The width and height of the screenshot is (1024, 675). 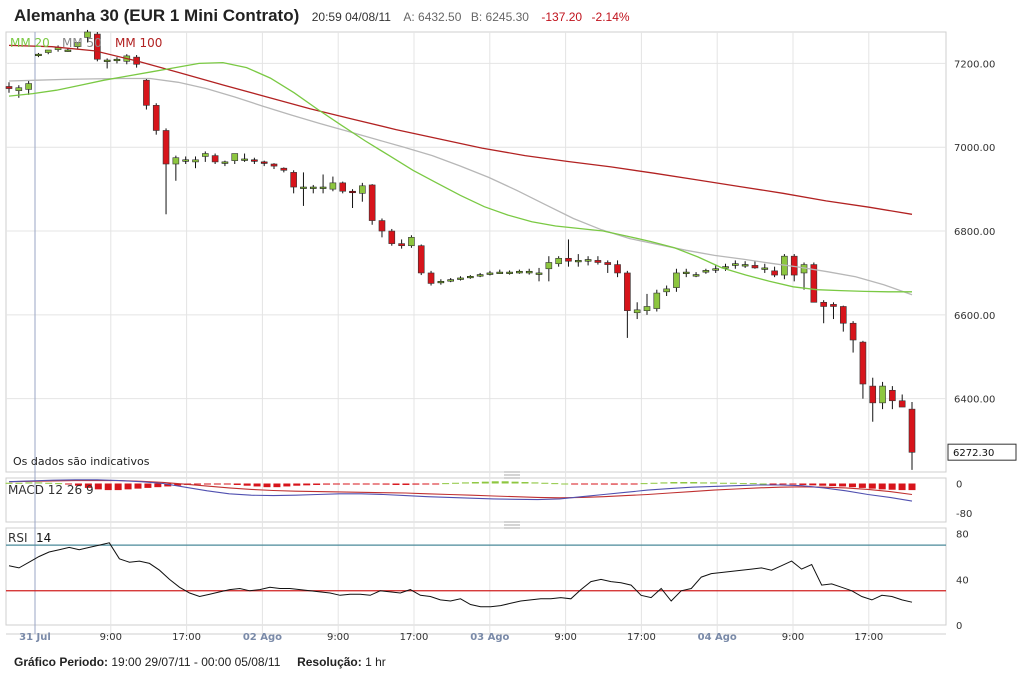 What do you see at coordinates (974, 400) in the screenshot?
I see `price-tick-label: 6400.00` at bounding box center [974, 400].